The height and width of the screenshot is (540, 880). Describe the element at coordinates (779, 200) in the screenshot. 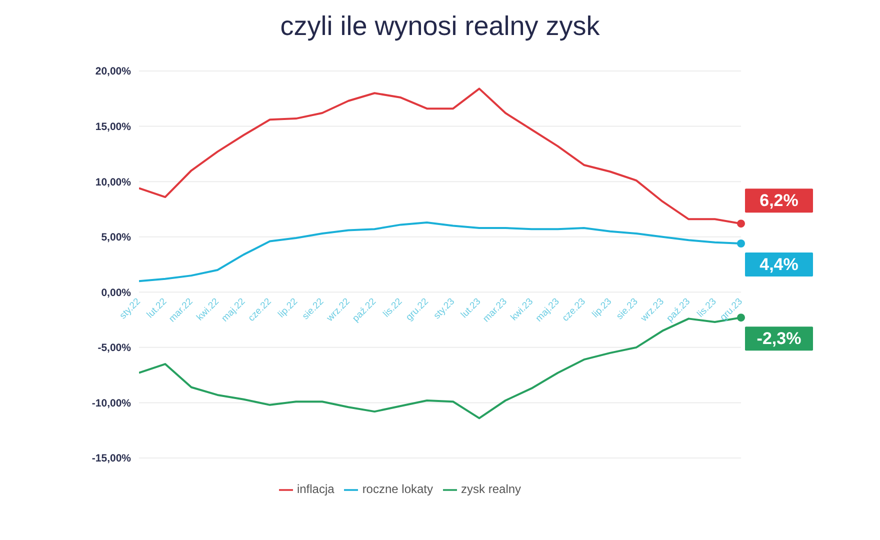

I see `annotation: 6,2%` at that location.